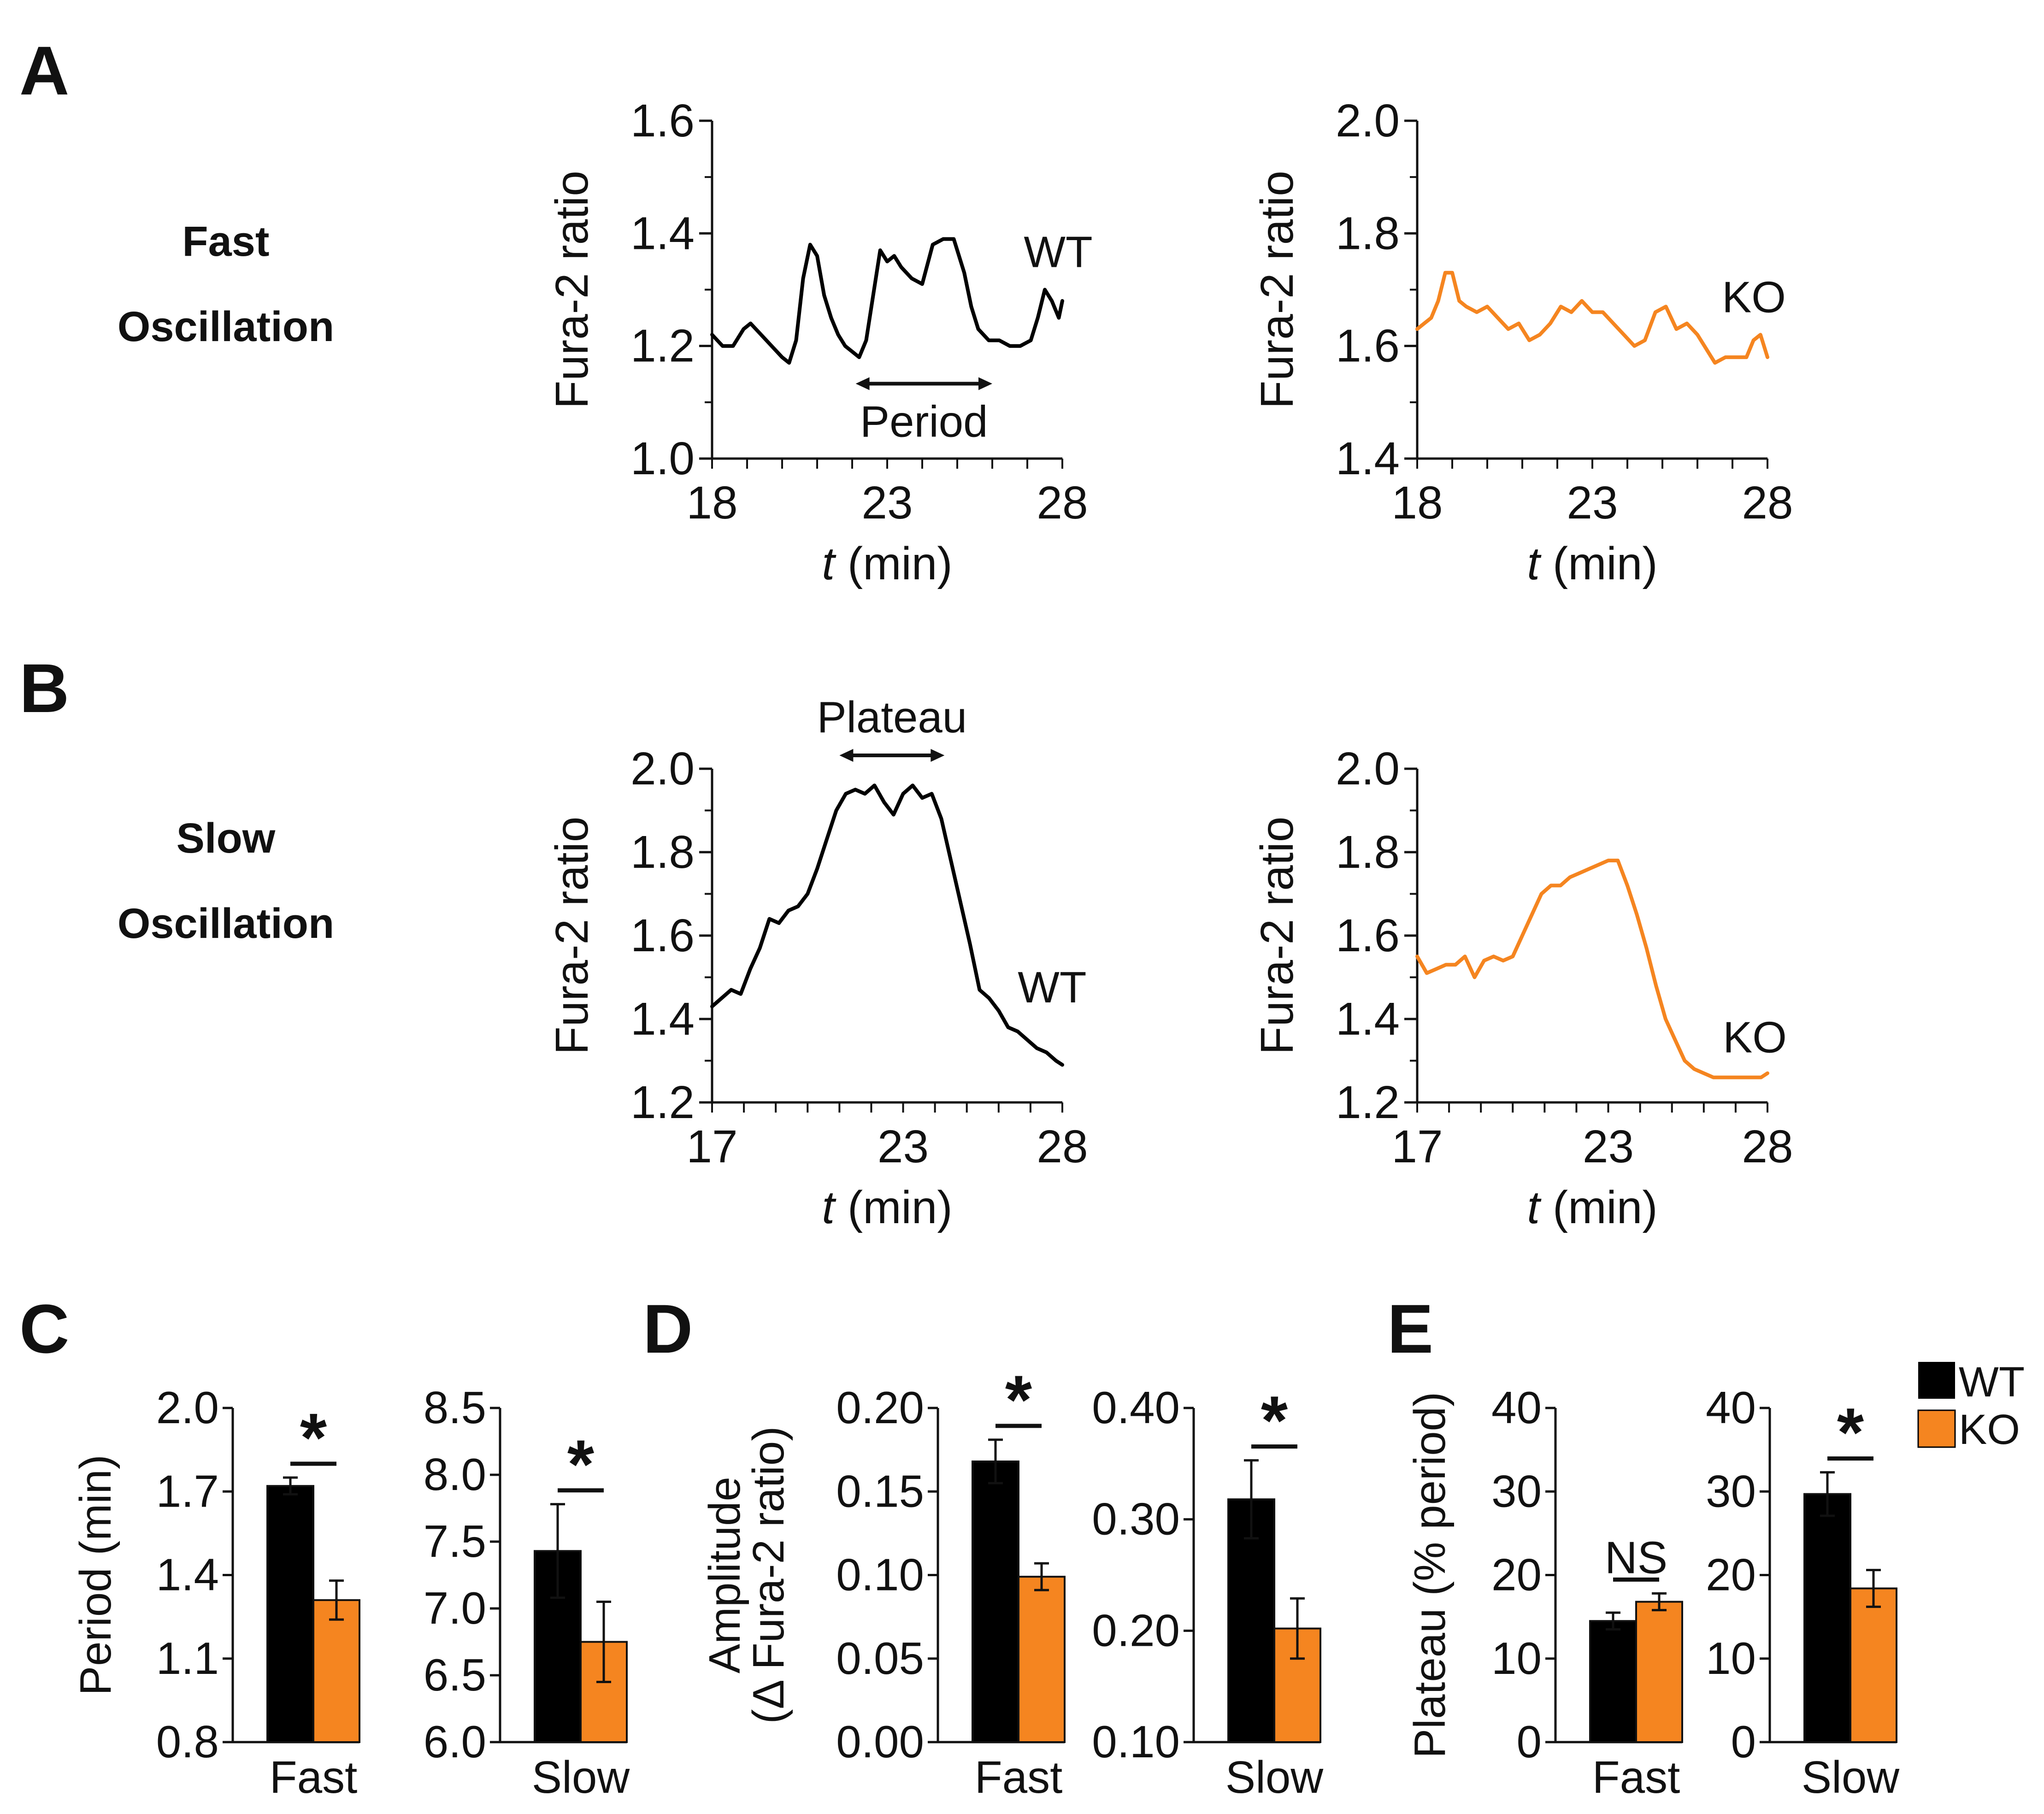 Image resolution: width=2044 pixels, height=1814 pixels. I want to click on y-tick-label: 1.1, so click(188, 1658).